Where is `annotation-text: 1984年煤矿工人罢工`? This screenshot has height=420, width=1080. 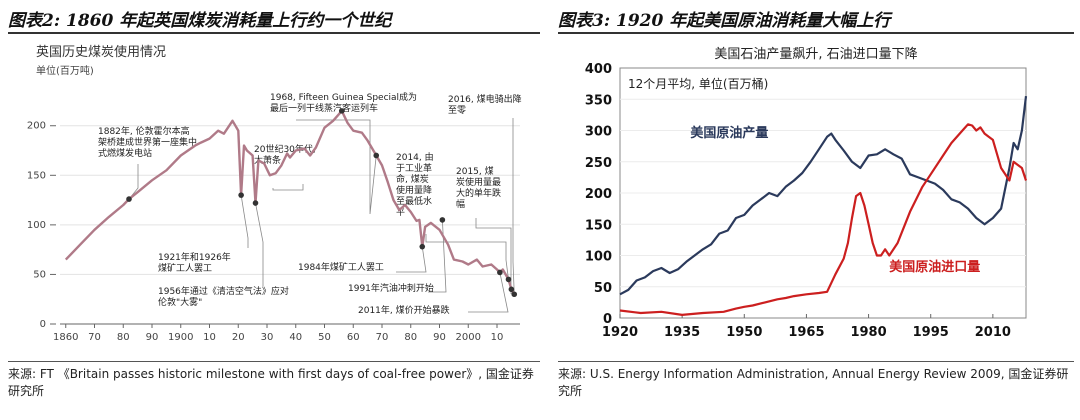
annotation-text: 1984年煤矿工人罢工 is located at coordinates (341, 267).